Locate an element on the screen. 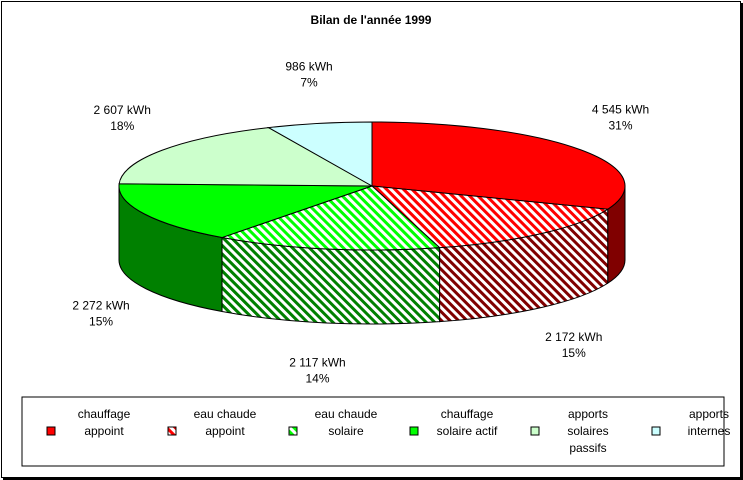 The image size is (743, 480). slice-label-eau-chaude-appoint: 2 172 kWh 15% is located at coordinates (573, 345).